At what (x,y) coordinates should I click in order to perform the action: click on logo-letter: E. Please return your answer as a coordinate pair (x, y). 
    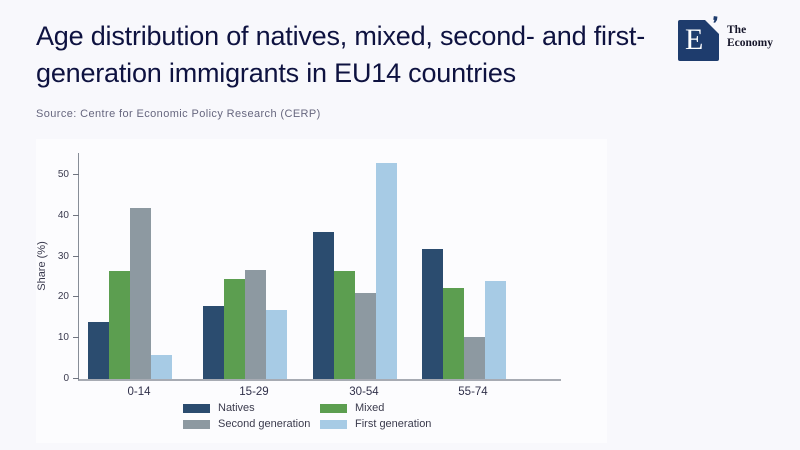
    Looking at the image, I should click on (694, 39).